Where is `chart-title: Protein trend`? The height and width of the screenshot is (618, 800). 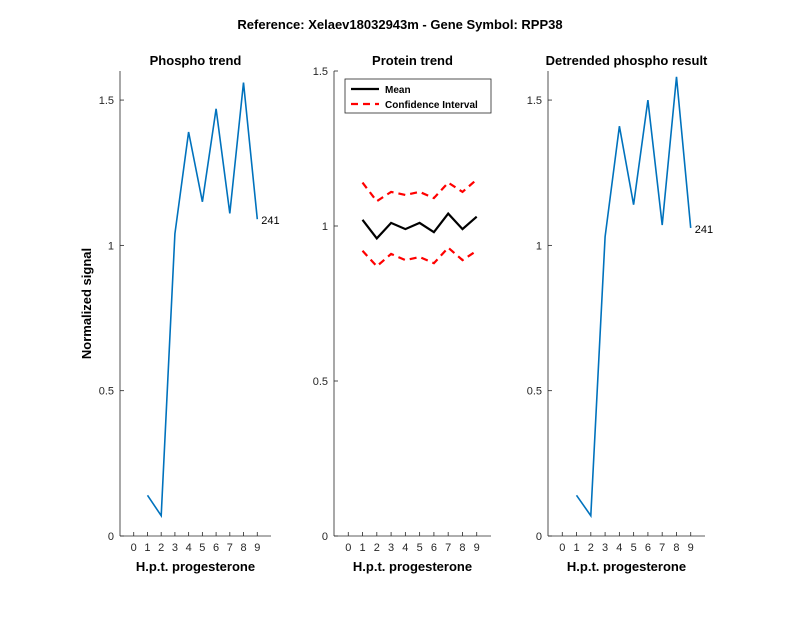 chart-title: Protein trend is located at coordinates (412, 60).